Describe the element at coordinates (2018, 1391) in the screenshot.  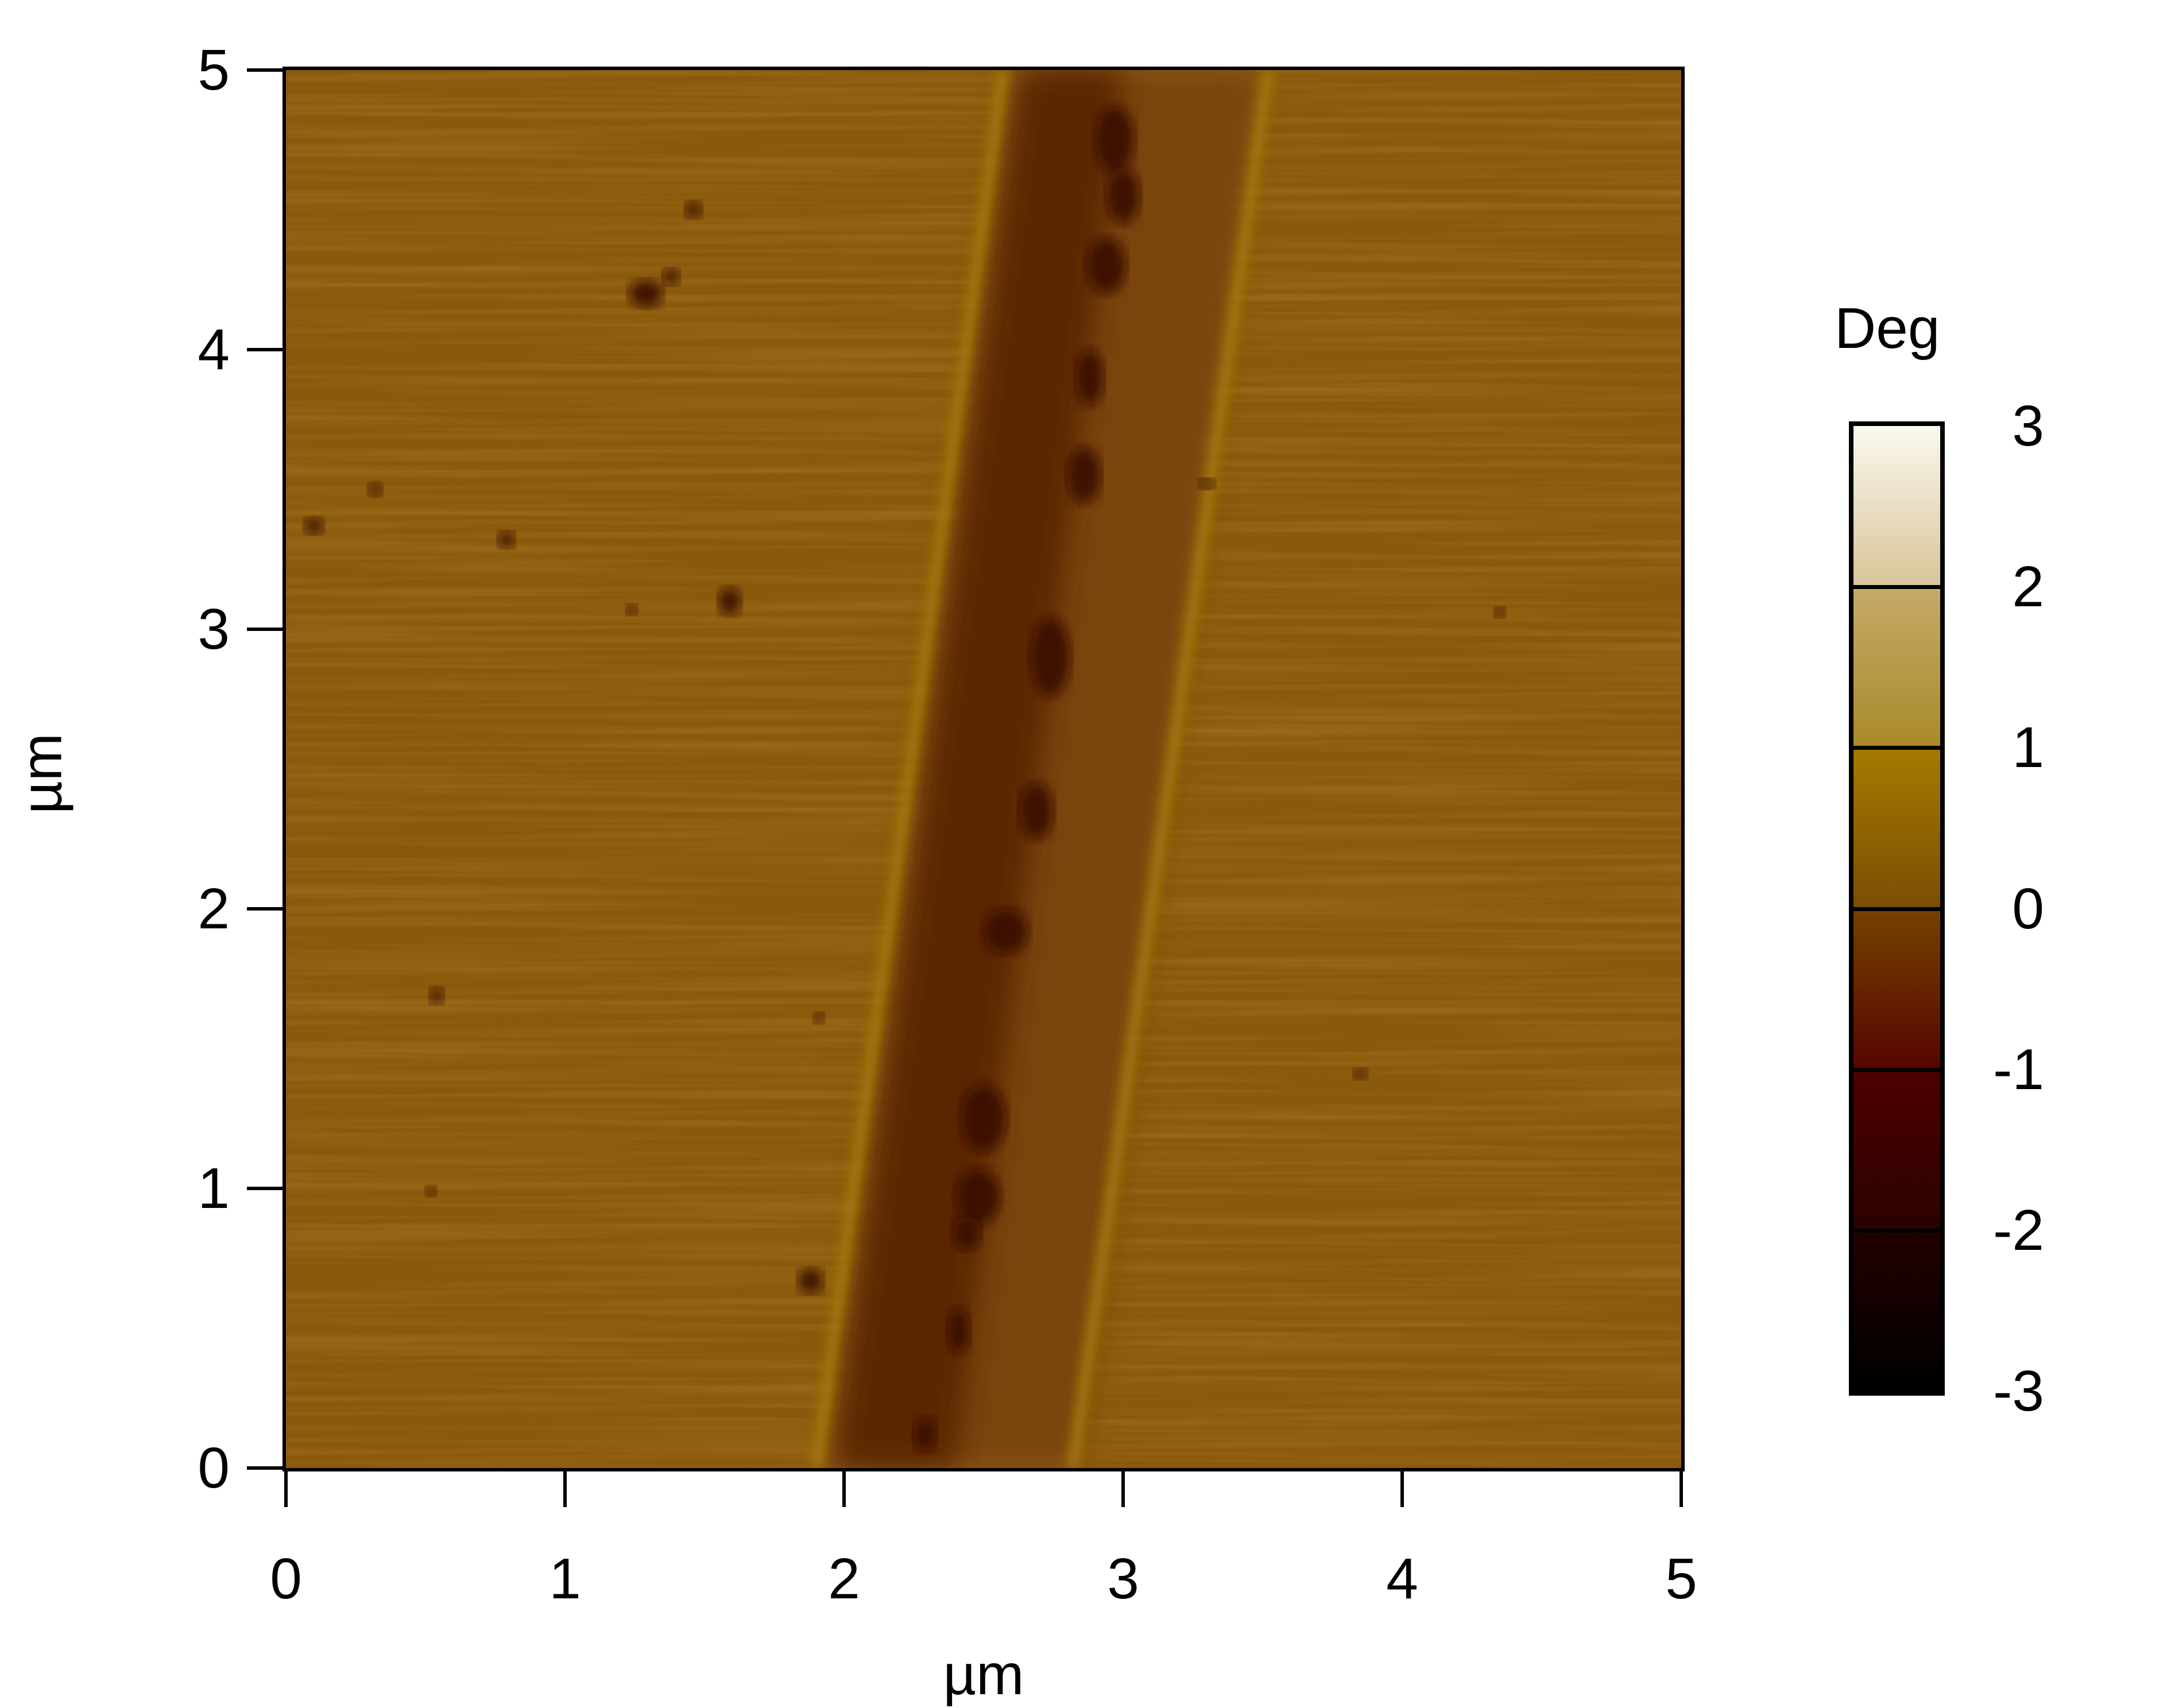
I see `colorbar-tick-label: -3` at that location.